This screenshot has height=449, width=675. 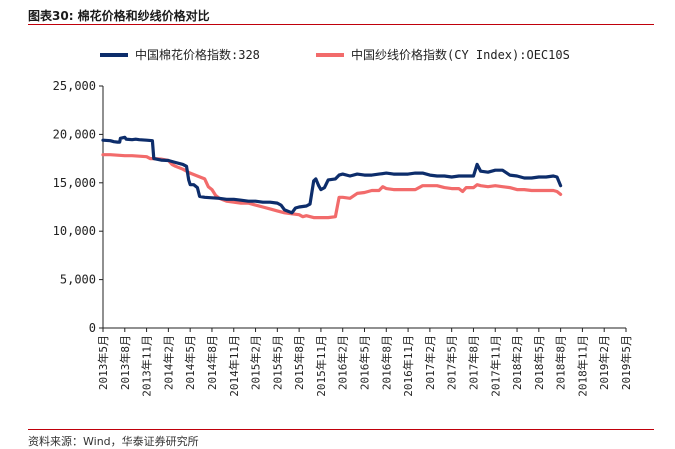 What do you see at coordinates (337, 14) in the screenshot?
I see `figure-header: 图表30: 棉花价格和纱线价格对比` at bounding box center [337, 14].